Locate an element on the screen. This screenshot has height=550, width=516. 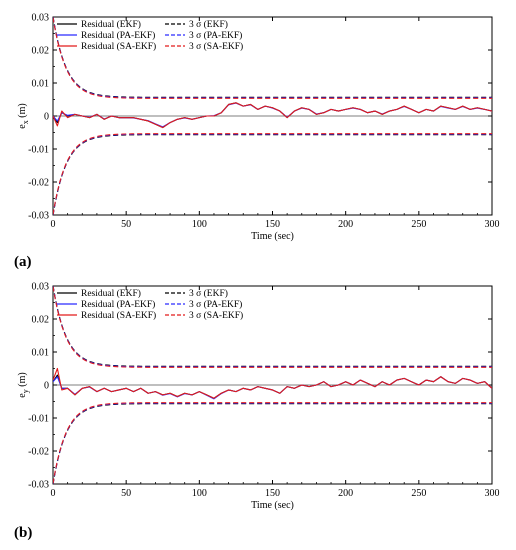
panel-tag: (b) is located at coordinates (23, 533).